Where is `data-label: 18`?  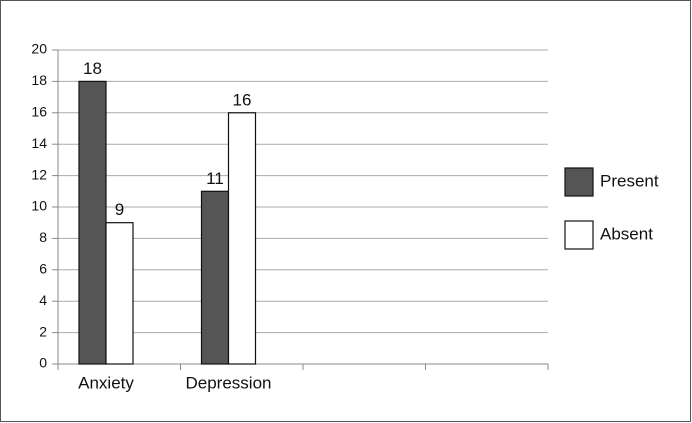
data-label: 18 is located at coordinates (92, 68).